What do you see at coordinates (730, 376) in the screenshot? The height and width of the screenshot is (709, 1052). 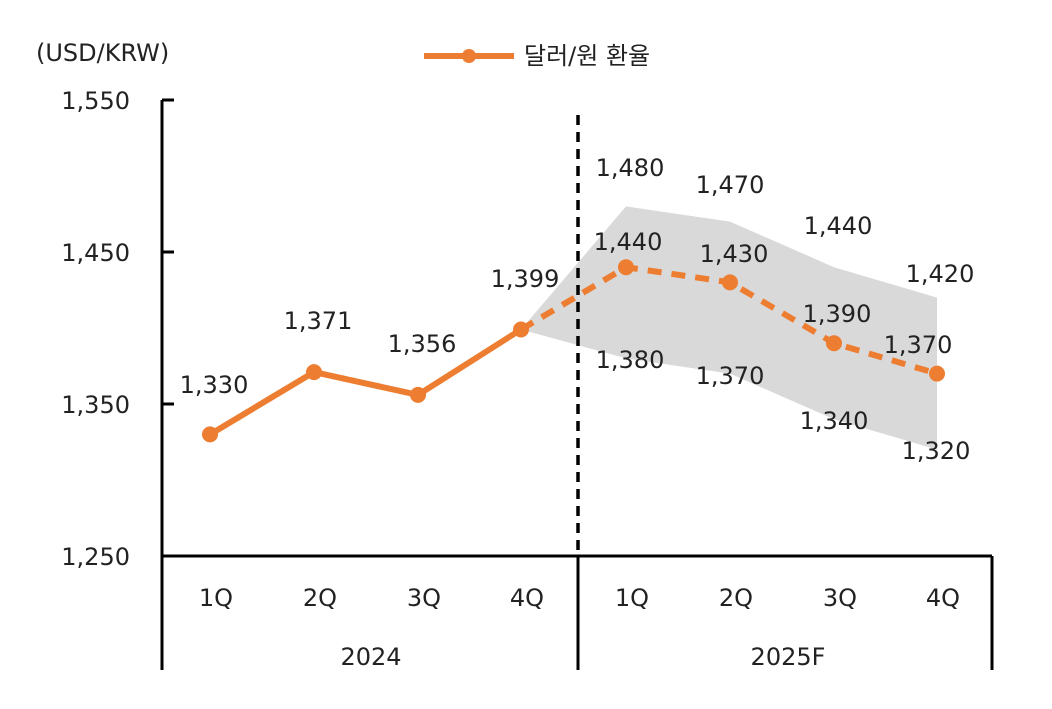 I see `band-lower-label: 1,370` at bounding box center [730, 376].